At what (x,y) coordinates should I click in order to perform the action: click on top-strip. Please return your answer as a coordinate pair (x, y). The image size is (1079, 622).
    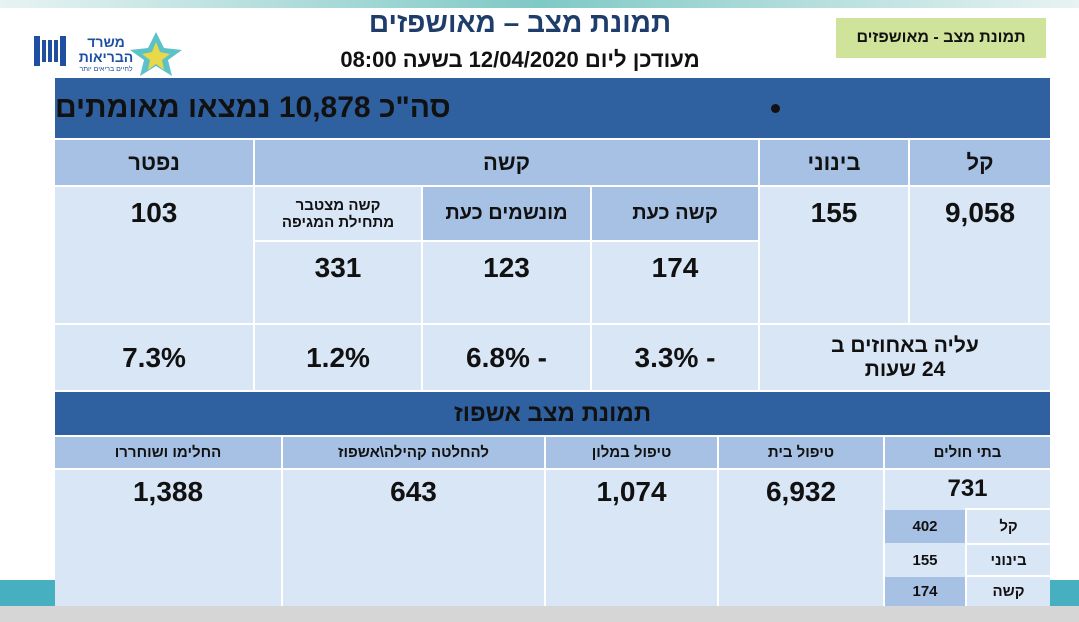
    Looking at the image, I should click on (539, 4).